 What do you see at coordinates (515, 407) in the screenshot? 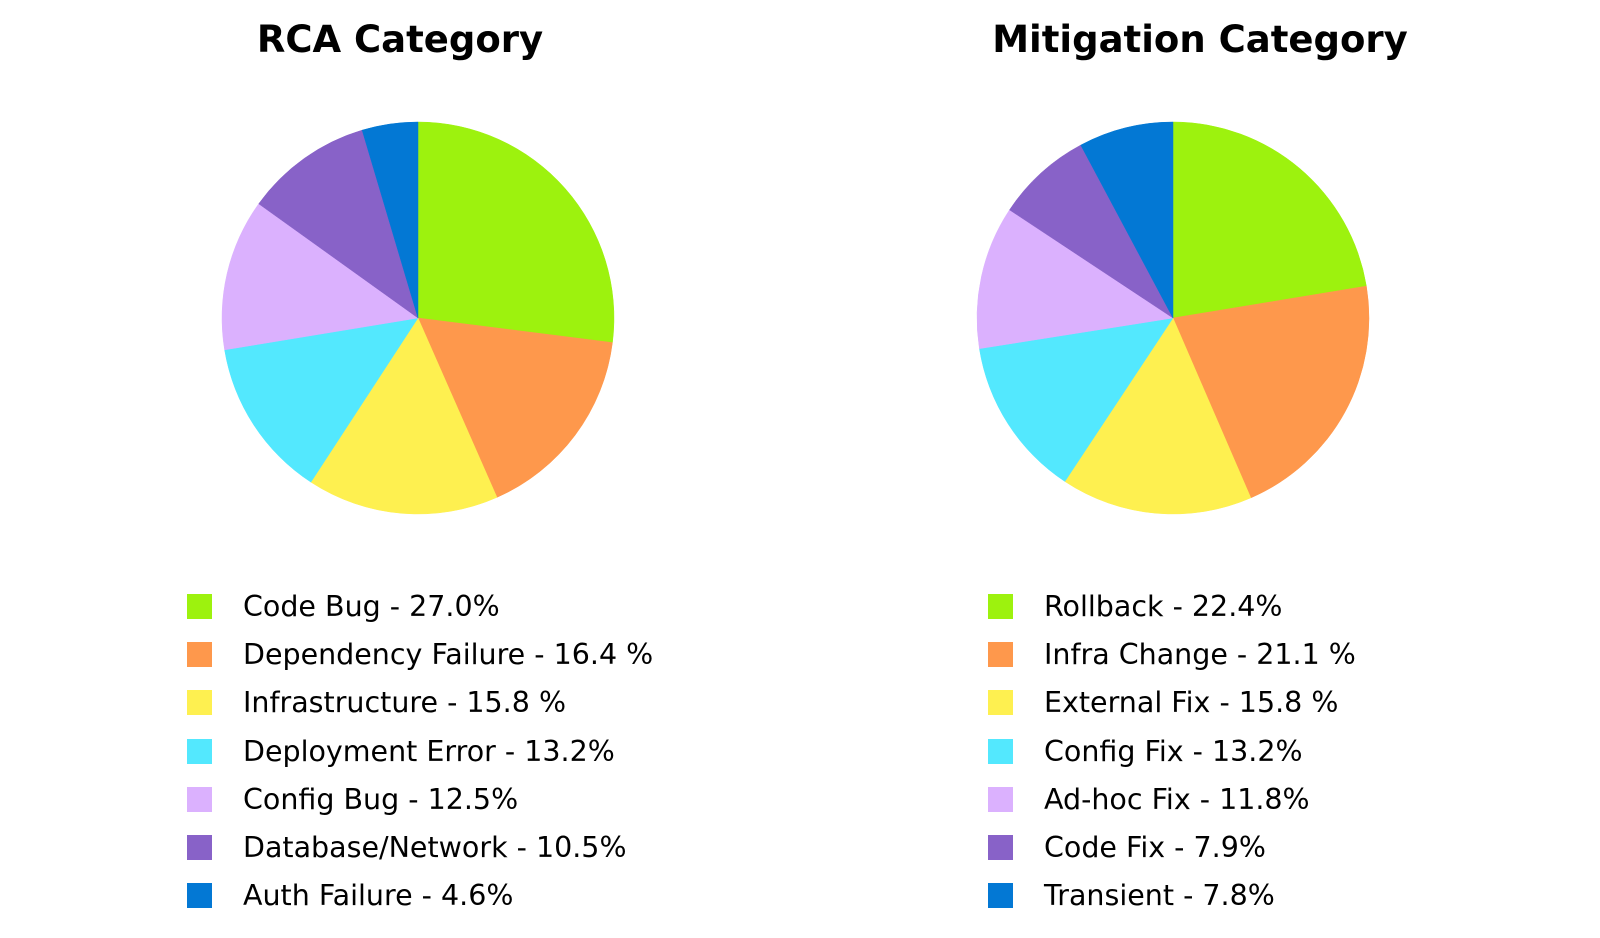
I see `pie-slice-dependency-failure` at bounding box center [515, 407].